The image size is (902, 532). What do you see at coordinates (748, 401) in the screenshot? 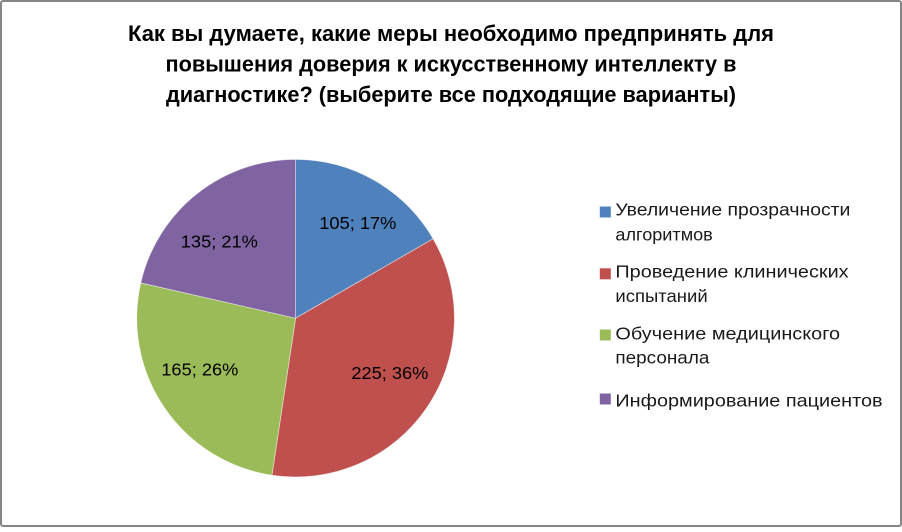
I see `svg-text: Информирование пациентов` at bounding box center [748, 401].